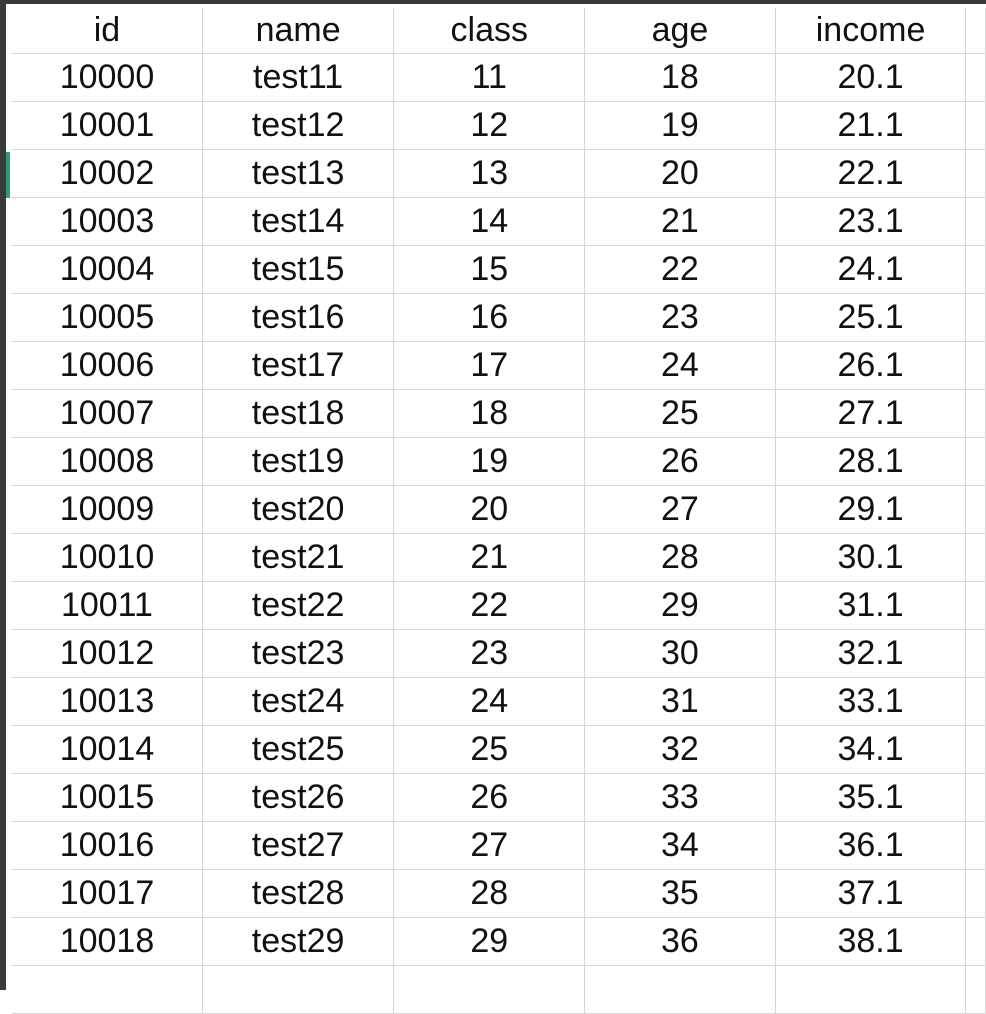  What do you see at coordinates (298, 269) in the screenshot?
I see `cell-name: test15` at bounding box center [298, 269].